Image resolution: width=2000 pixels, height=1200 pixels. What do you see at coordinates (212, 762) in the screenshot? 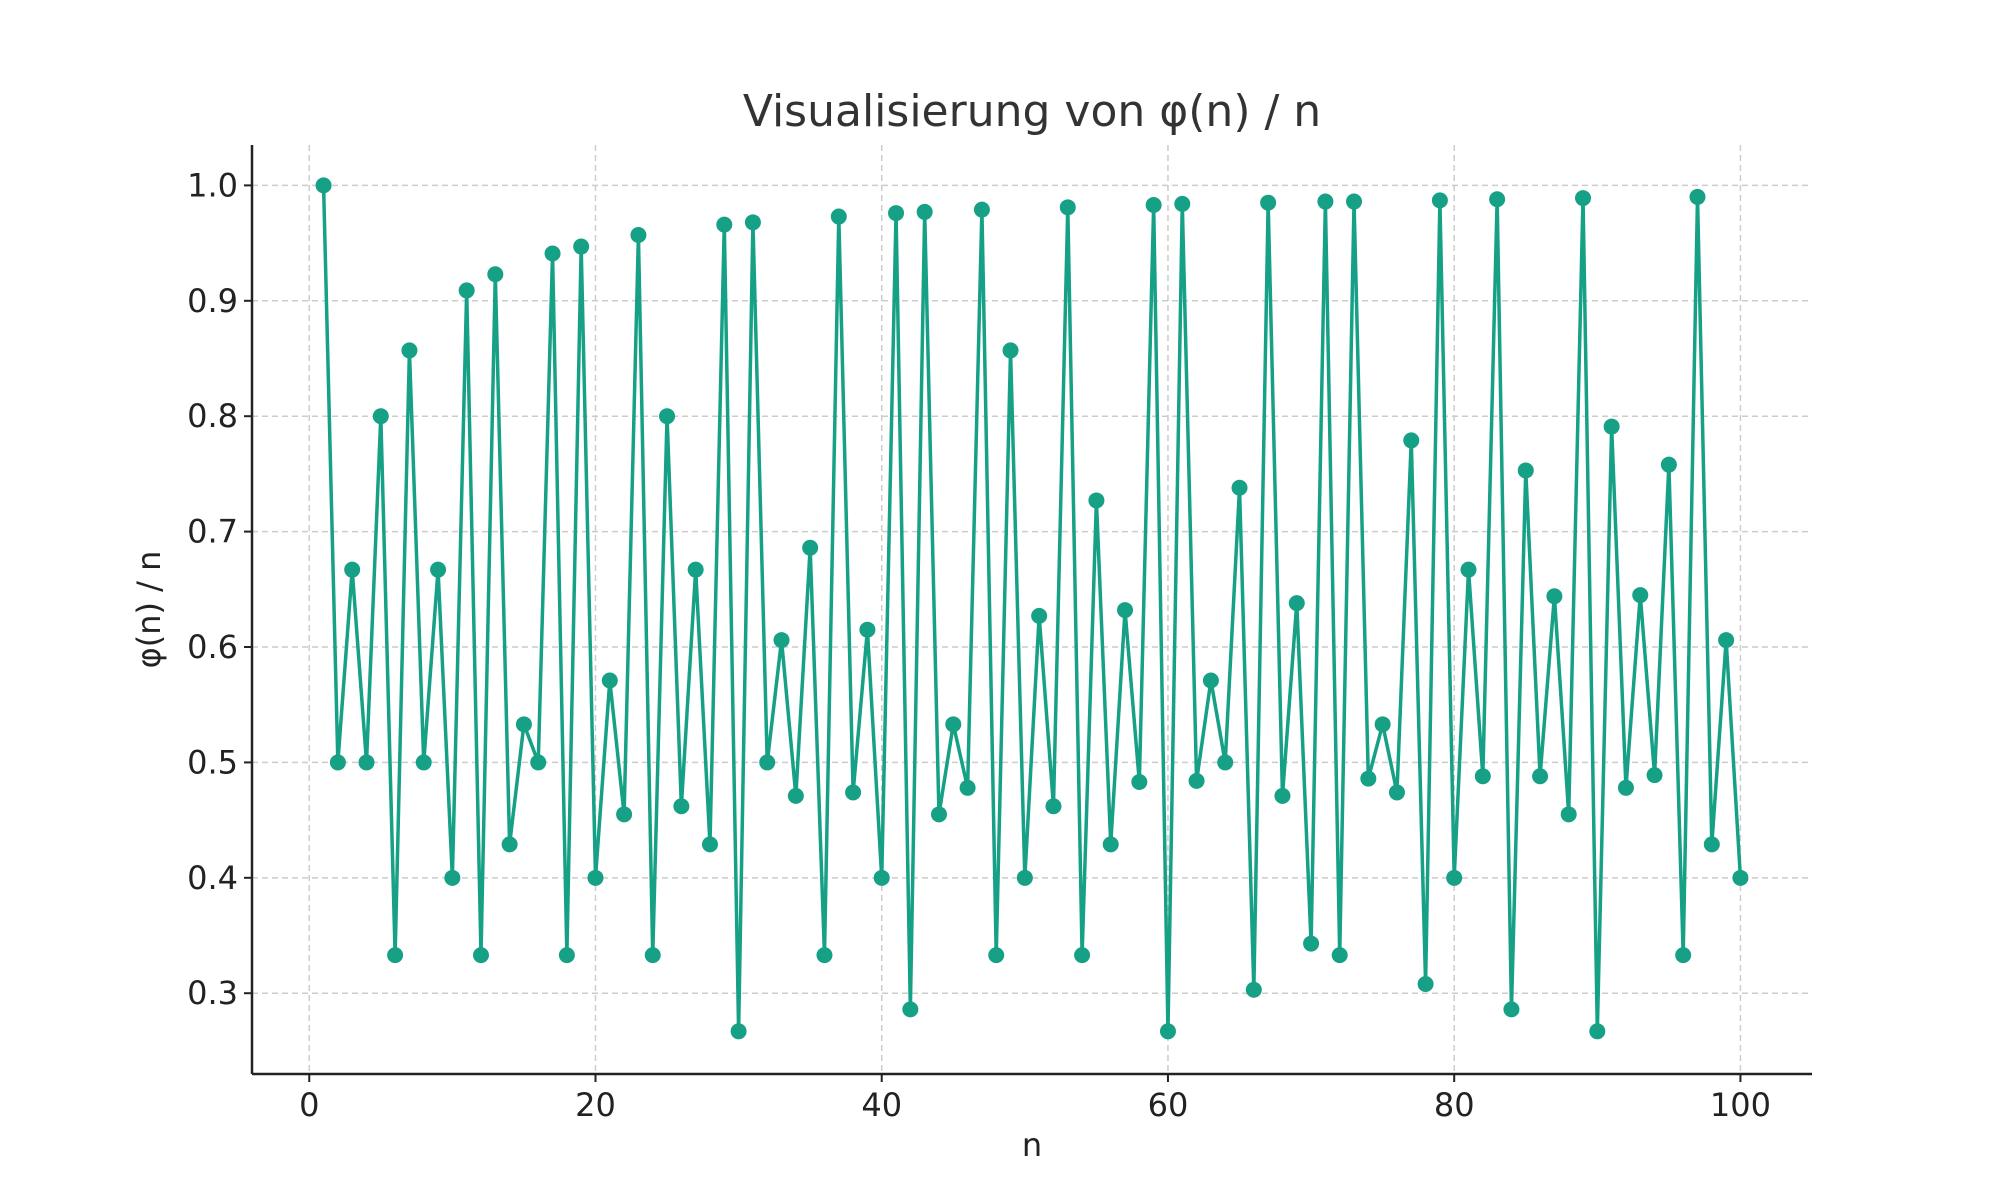
I see `y-tick-label: 0.5` at bounding box center [212, 762].